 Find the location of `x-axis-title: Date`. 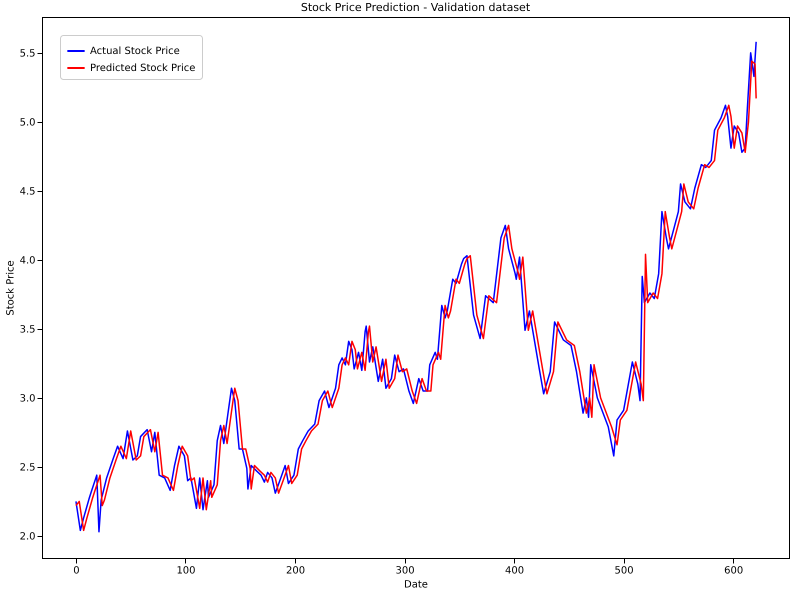

x-axis-title: Date is located at coordinates (416, 585).